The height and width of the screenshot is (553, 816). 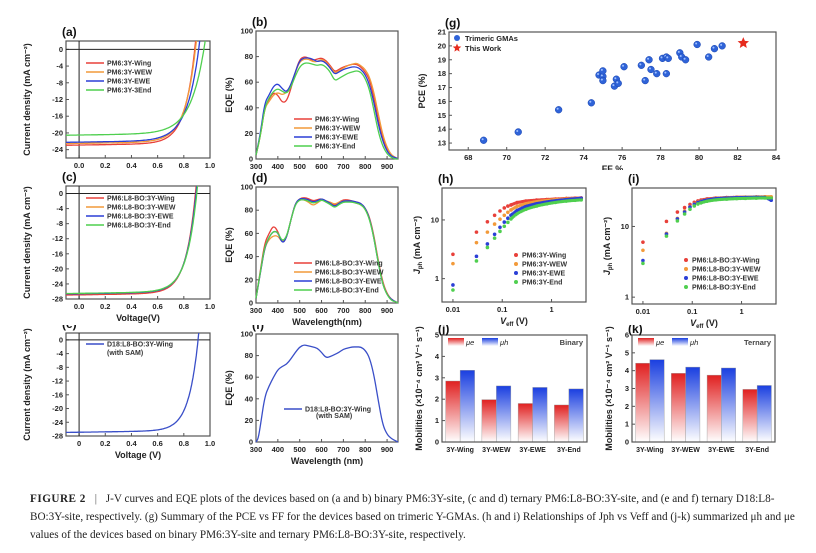 I want to click on legend-label: PM6:3Y-WEW, so click(x=338, y=129).